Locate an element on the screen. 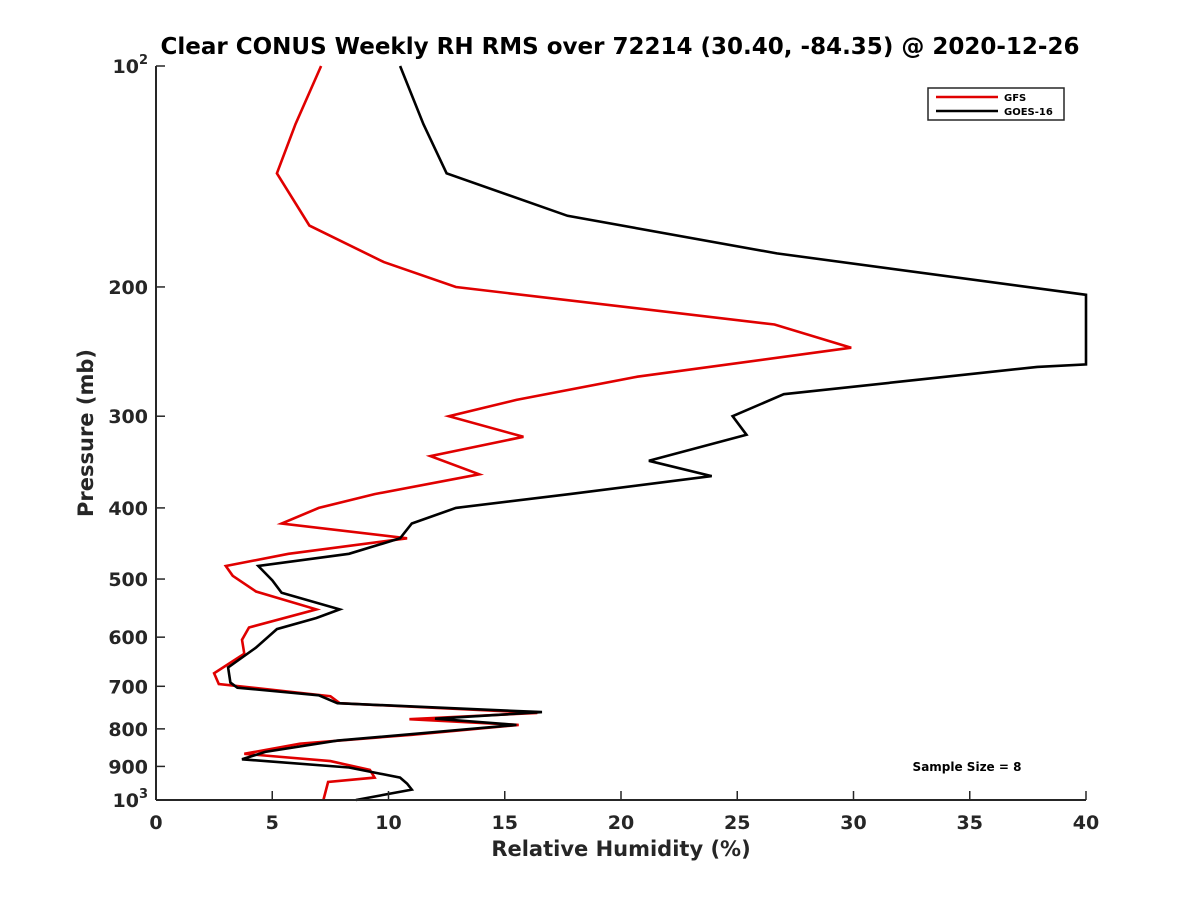 This screenshot has height=900, width=1200. y-tick-label: 700 is located at coordinates (128, 687).